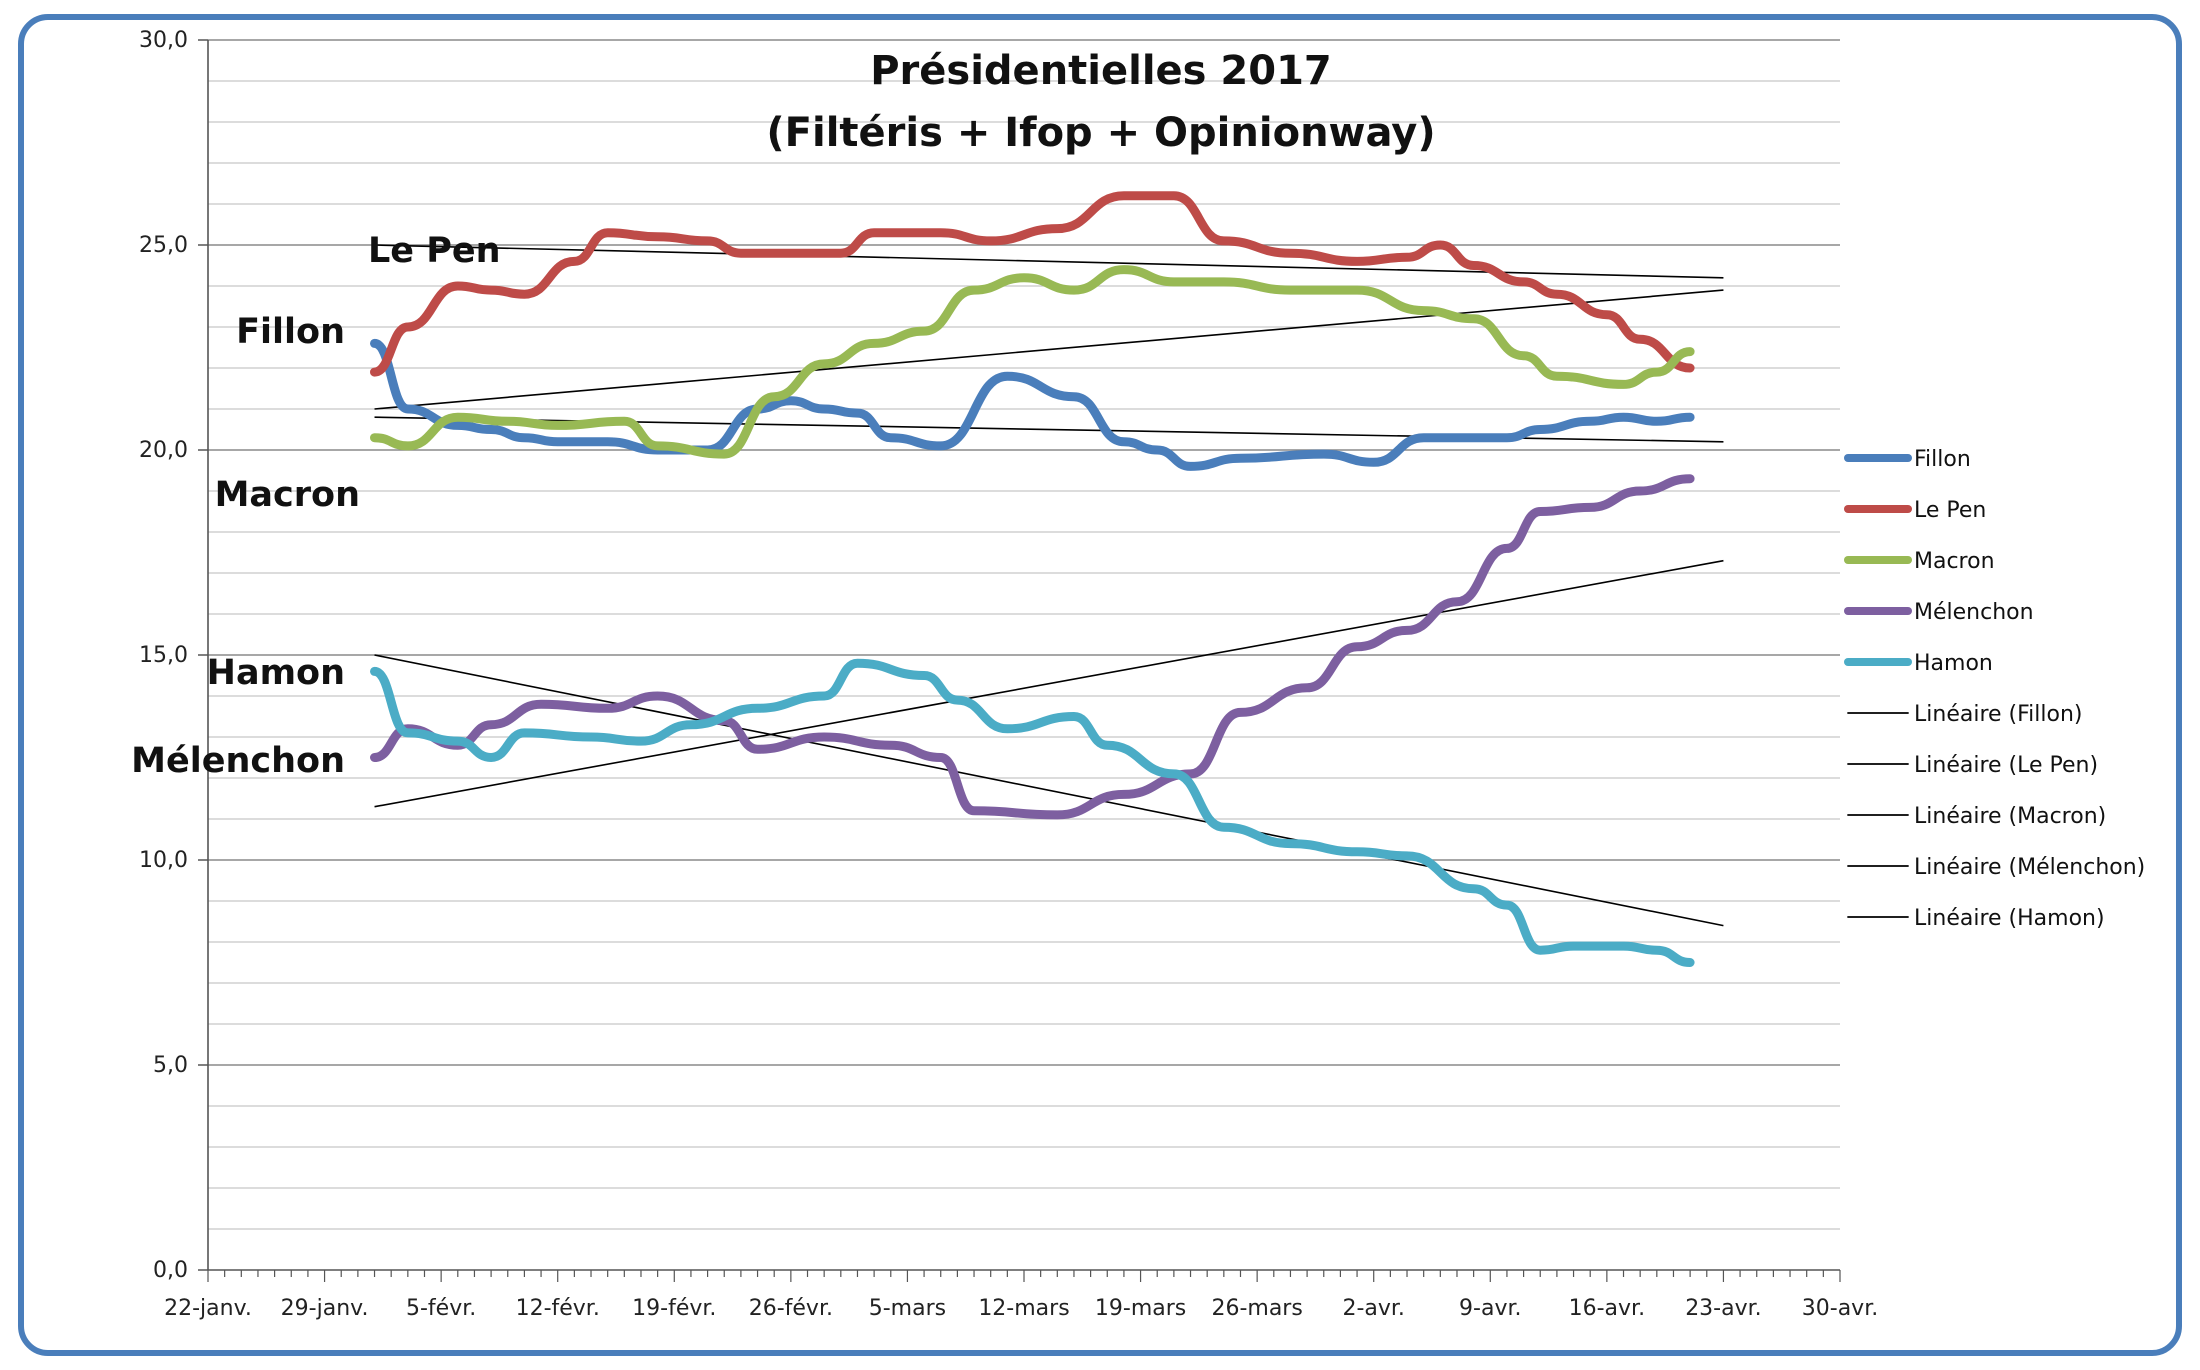  Describe the element at coordinates (287, 495) in the screenshot. I see `series-annotation: Macron` at that location.